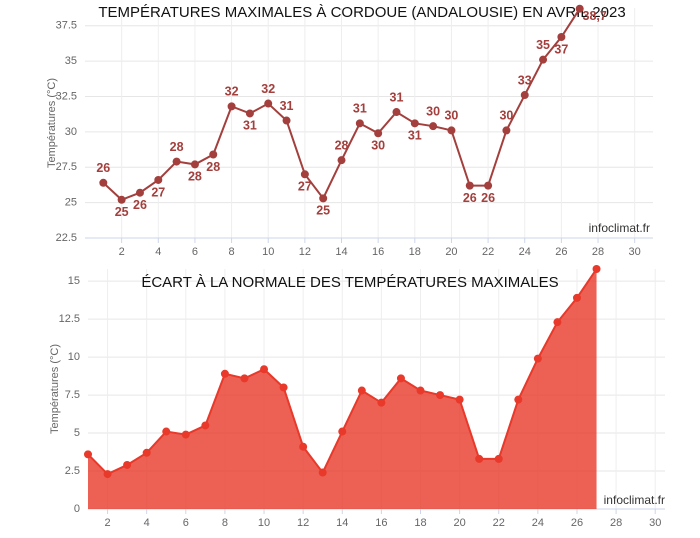 The width and height of the screenshot is (700, 538). Describe the element at coordinates (69, 319) in the screenshot. I see `y-tick-label: 12.5` at that location.